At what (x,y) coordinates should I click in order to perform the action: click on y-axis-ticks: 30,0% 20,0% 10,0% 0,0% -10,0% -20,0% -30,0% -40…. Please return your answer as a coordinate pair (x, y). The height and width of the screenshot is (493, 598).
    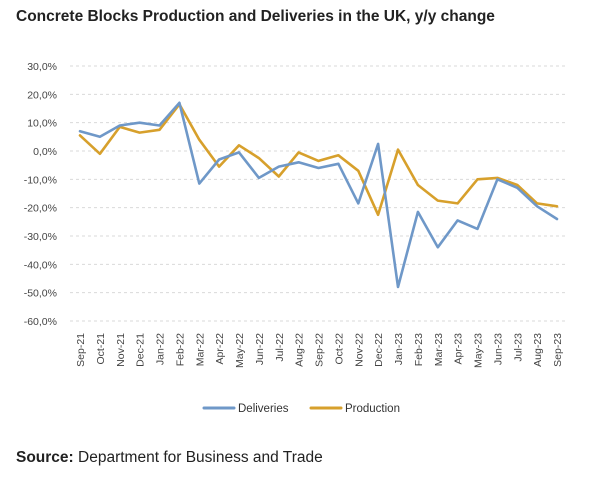
    Looking at the image, I should click on (40, 194).